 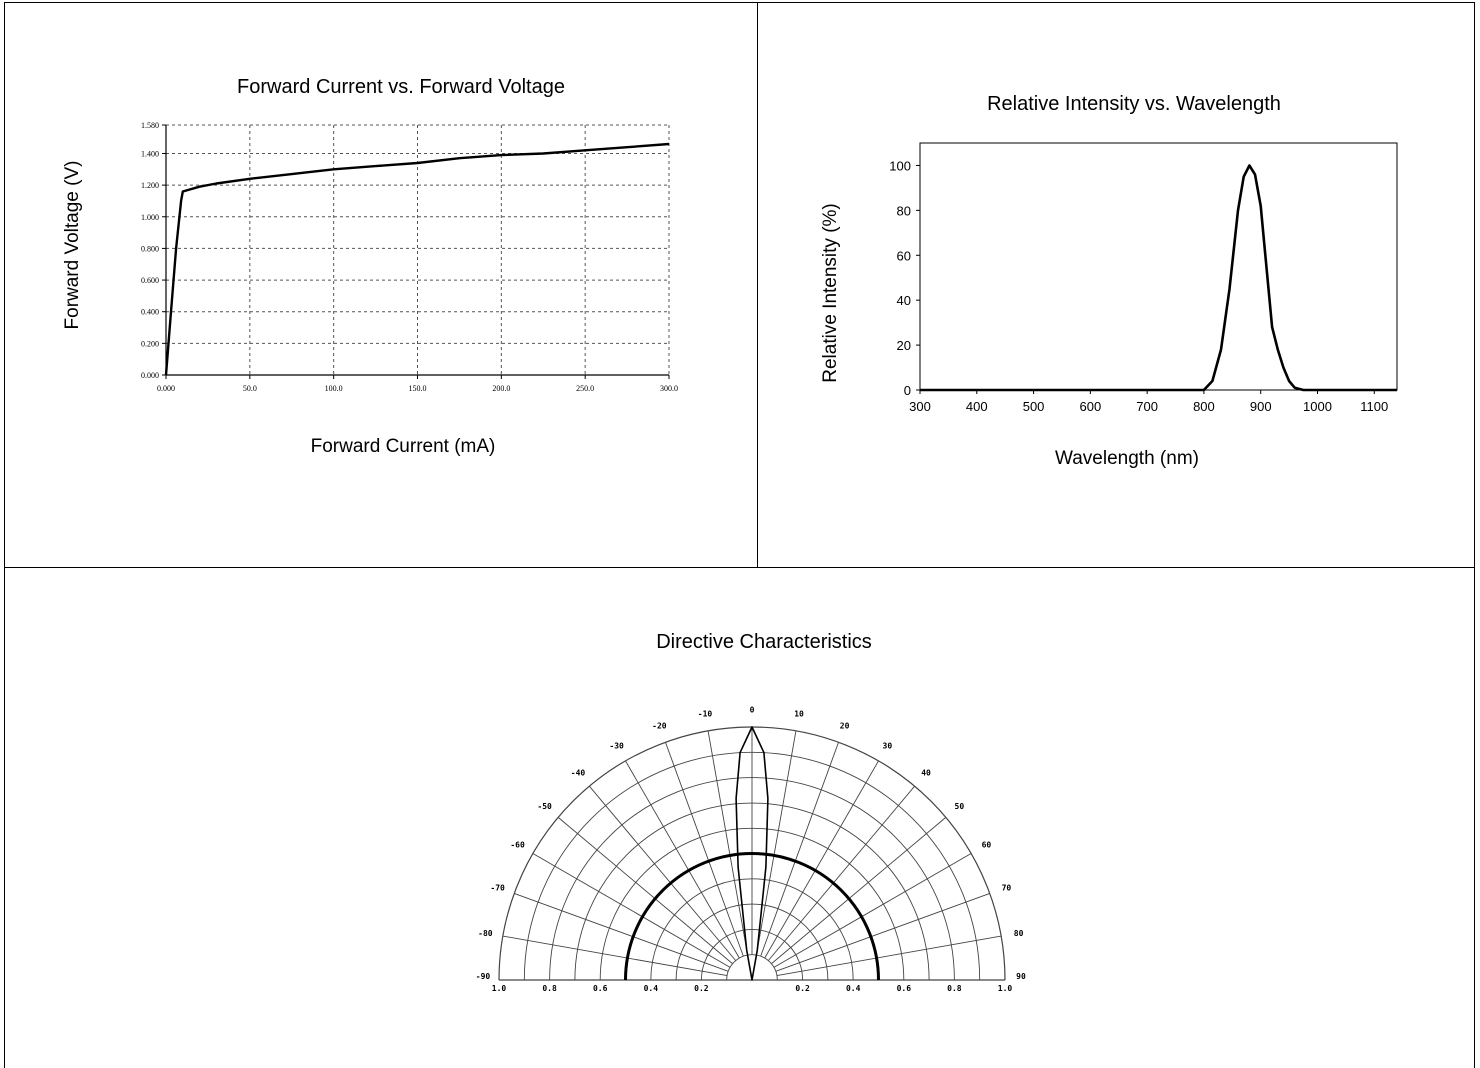 I want to click on chart1-series-line, so click(x=417, y=259).